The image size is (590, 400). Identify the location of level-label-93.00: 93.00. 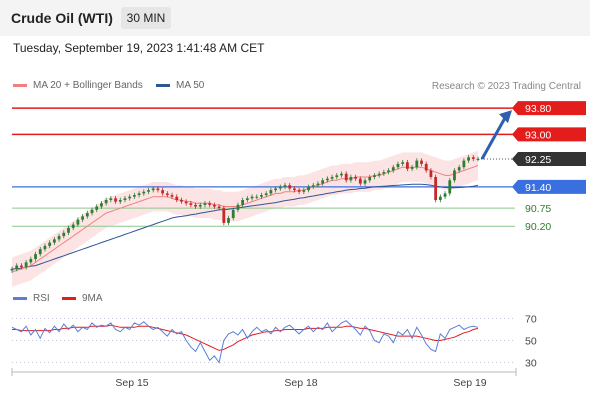
(538, 135).